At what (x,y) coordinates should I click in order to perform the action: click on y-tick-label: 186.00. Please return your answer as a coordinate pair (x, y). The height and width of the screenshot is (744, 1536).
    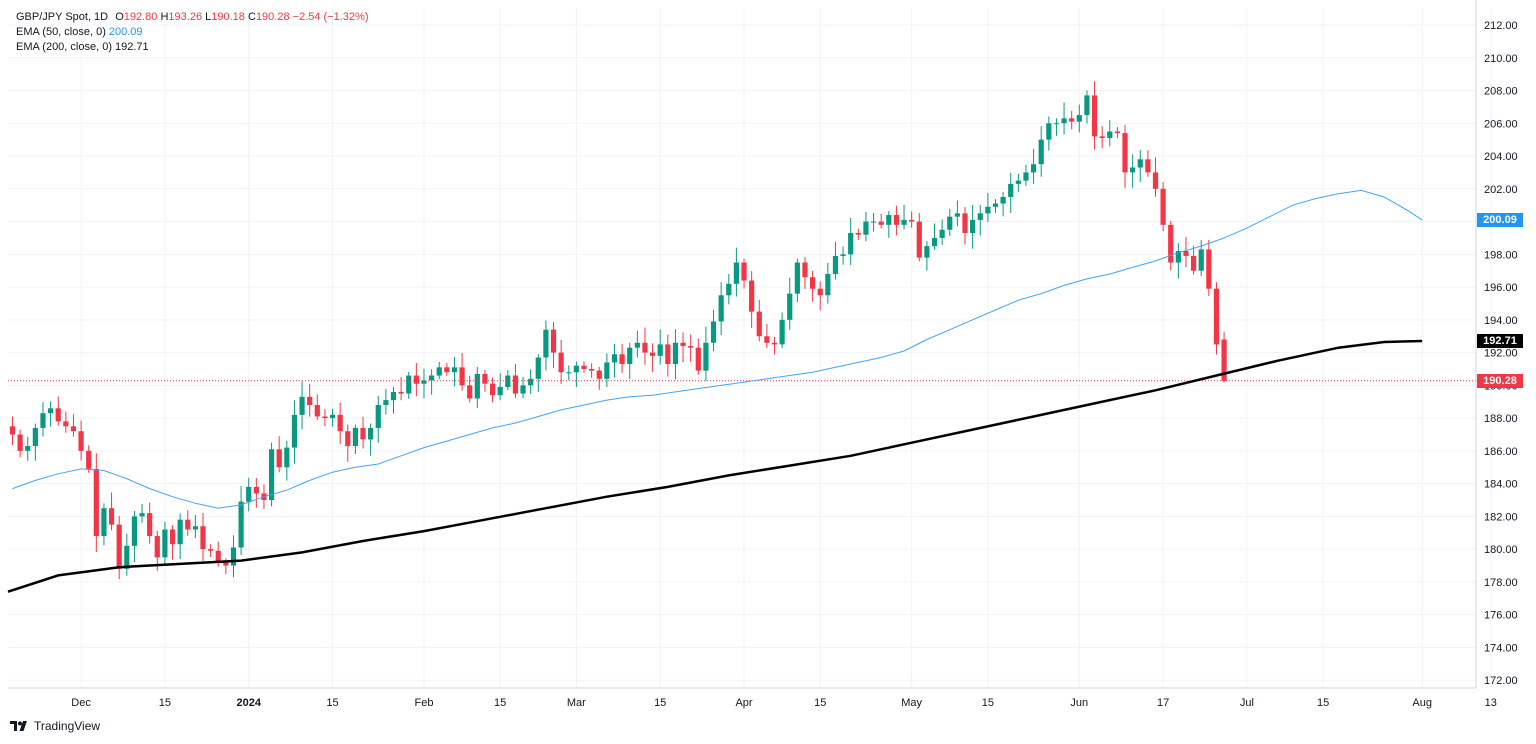
    Looking at the image, I should click on (1501, 452).